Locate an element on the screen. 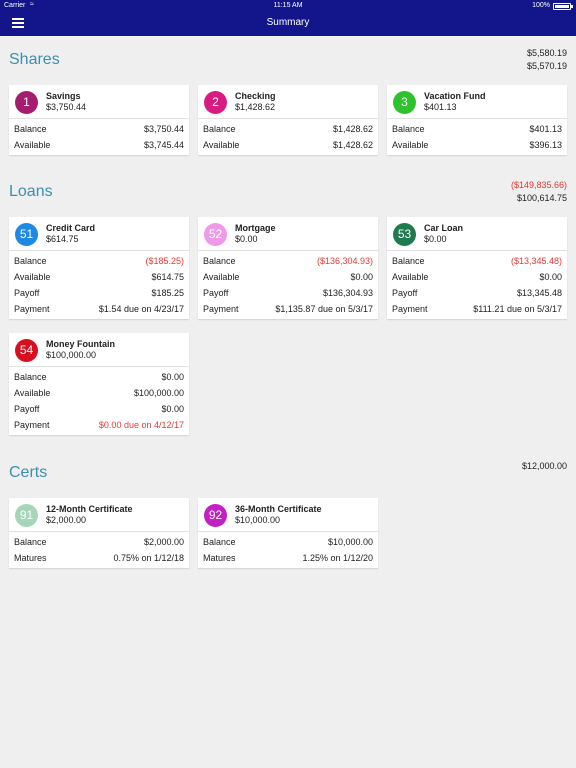 The image size is (576, 768). page-title: Summary is located at coordinates (288, 22).